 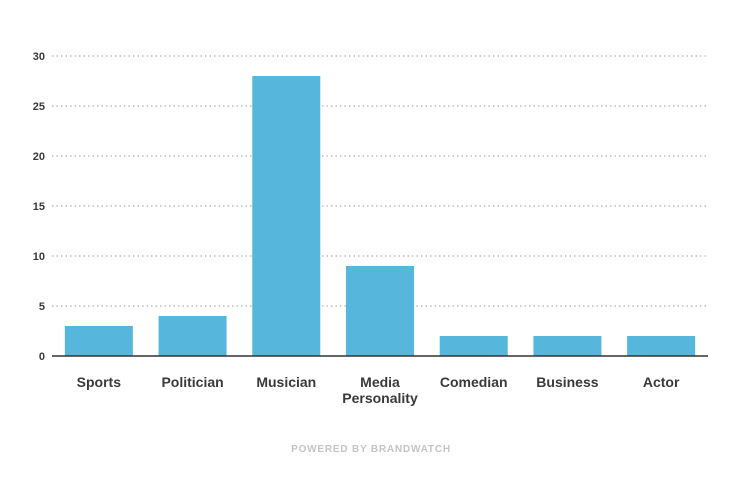 I want to click on x-tick-label: Politician, so click(x=192, y=382).